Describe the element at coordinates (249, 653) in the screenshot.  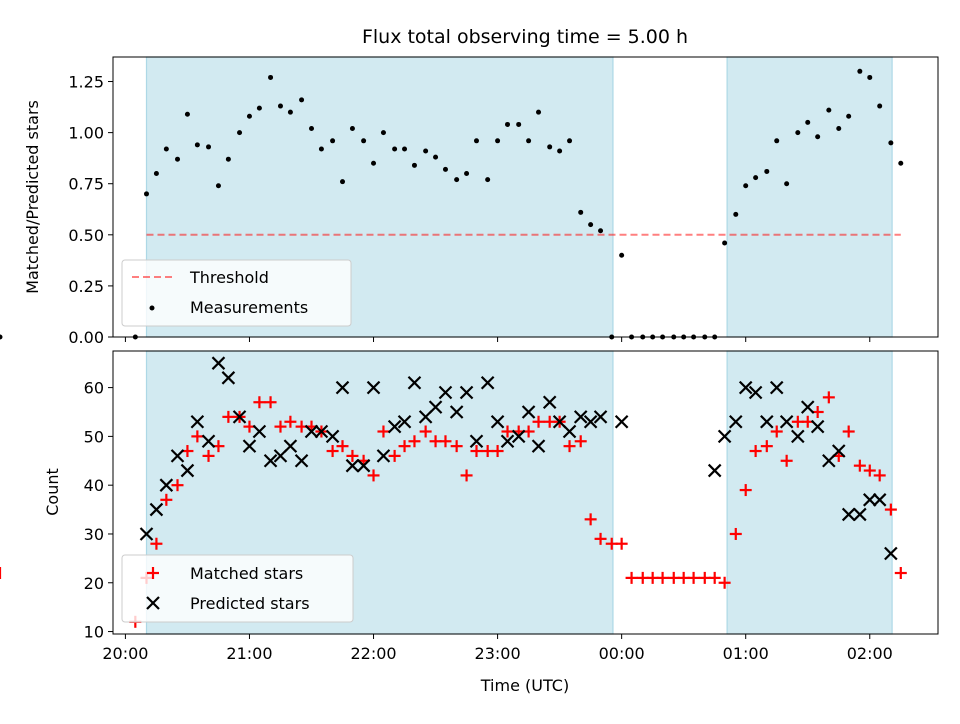
I see `x-tick-label: 21:00` at that location.